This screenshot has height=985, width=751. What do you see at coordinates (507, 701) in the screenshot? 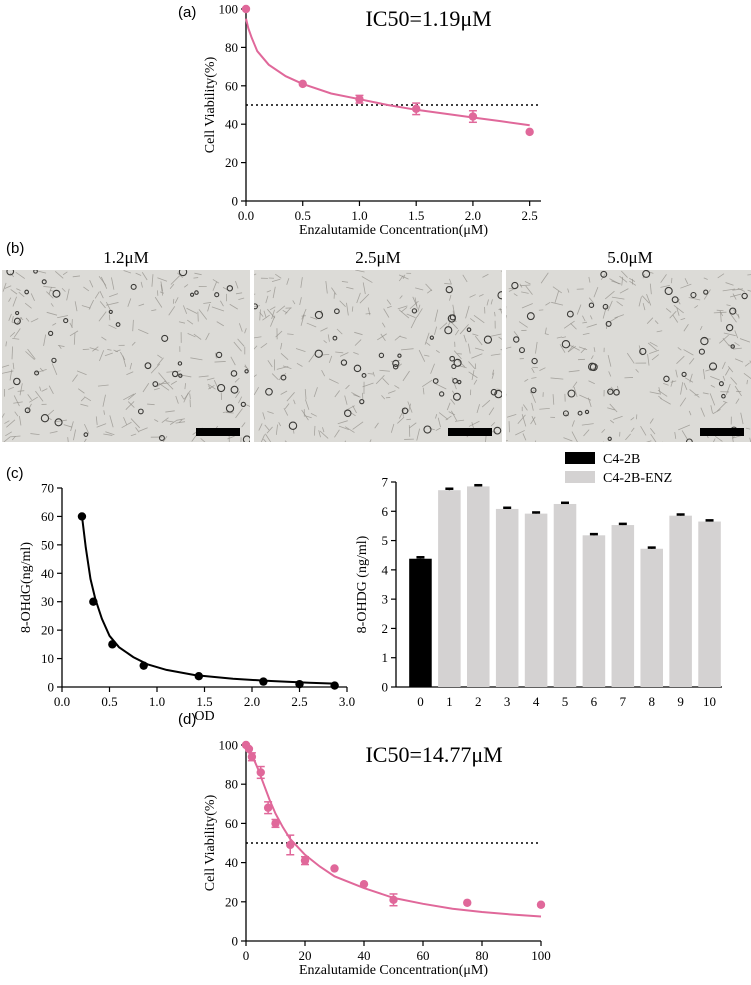
I see `x-tick-label: 3` at bounding box center [507, 701].